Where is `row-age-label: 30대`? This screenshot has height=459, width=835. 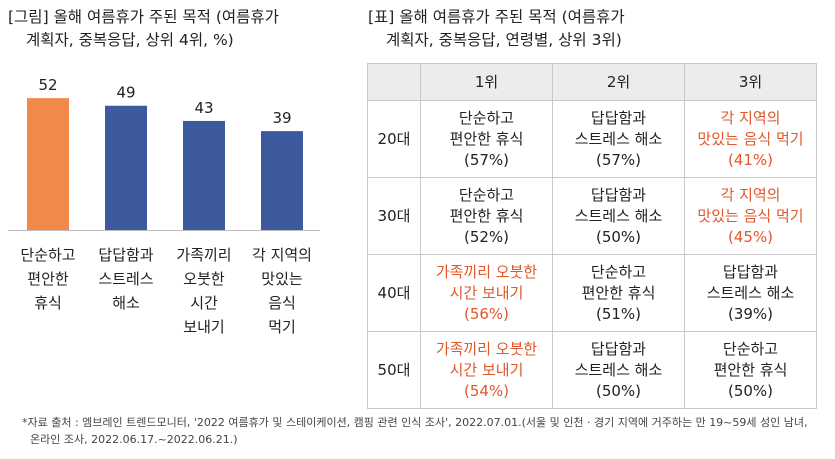 row-age-label: 30대 is located at coordinates (394, 216).